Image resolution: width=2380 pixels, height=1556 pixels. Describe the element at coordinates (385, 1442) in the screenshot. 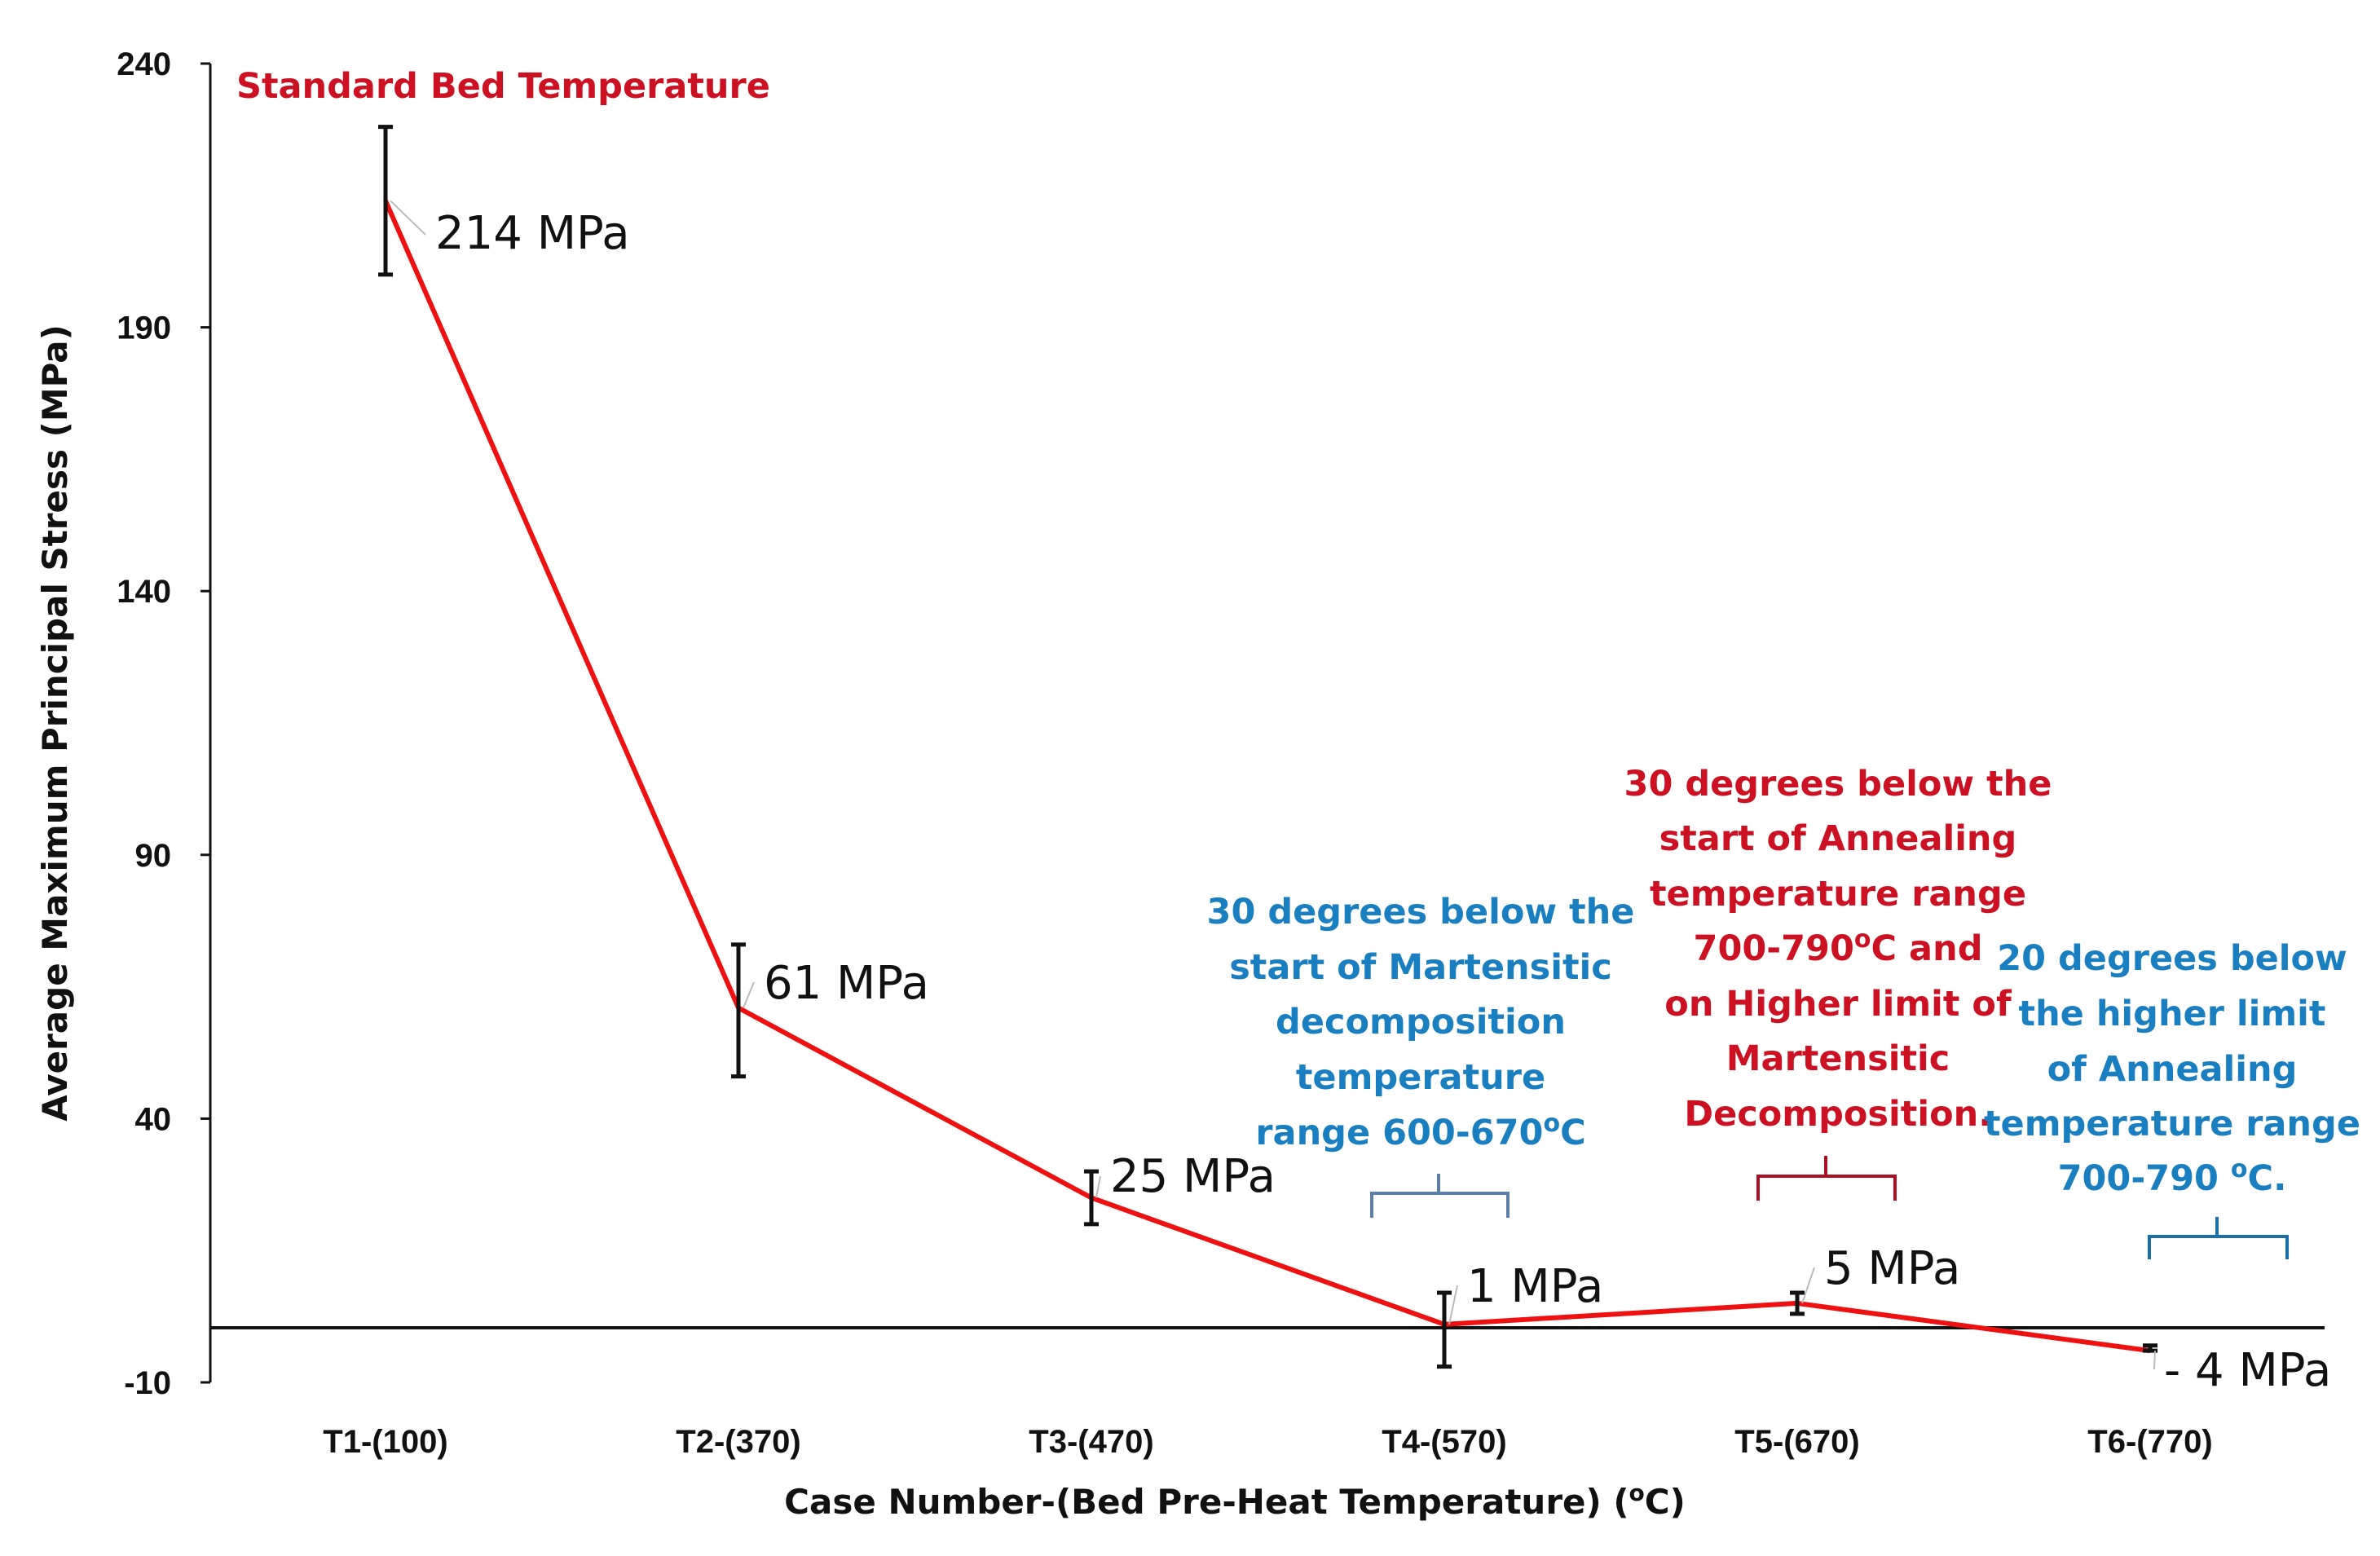

I see `x-tick-label: T1-(100)` at that location.